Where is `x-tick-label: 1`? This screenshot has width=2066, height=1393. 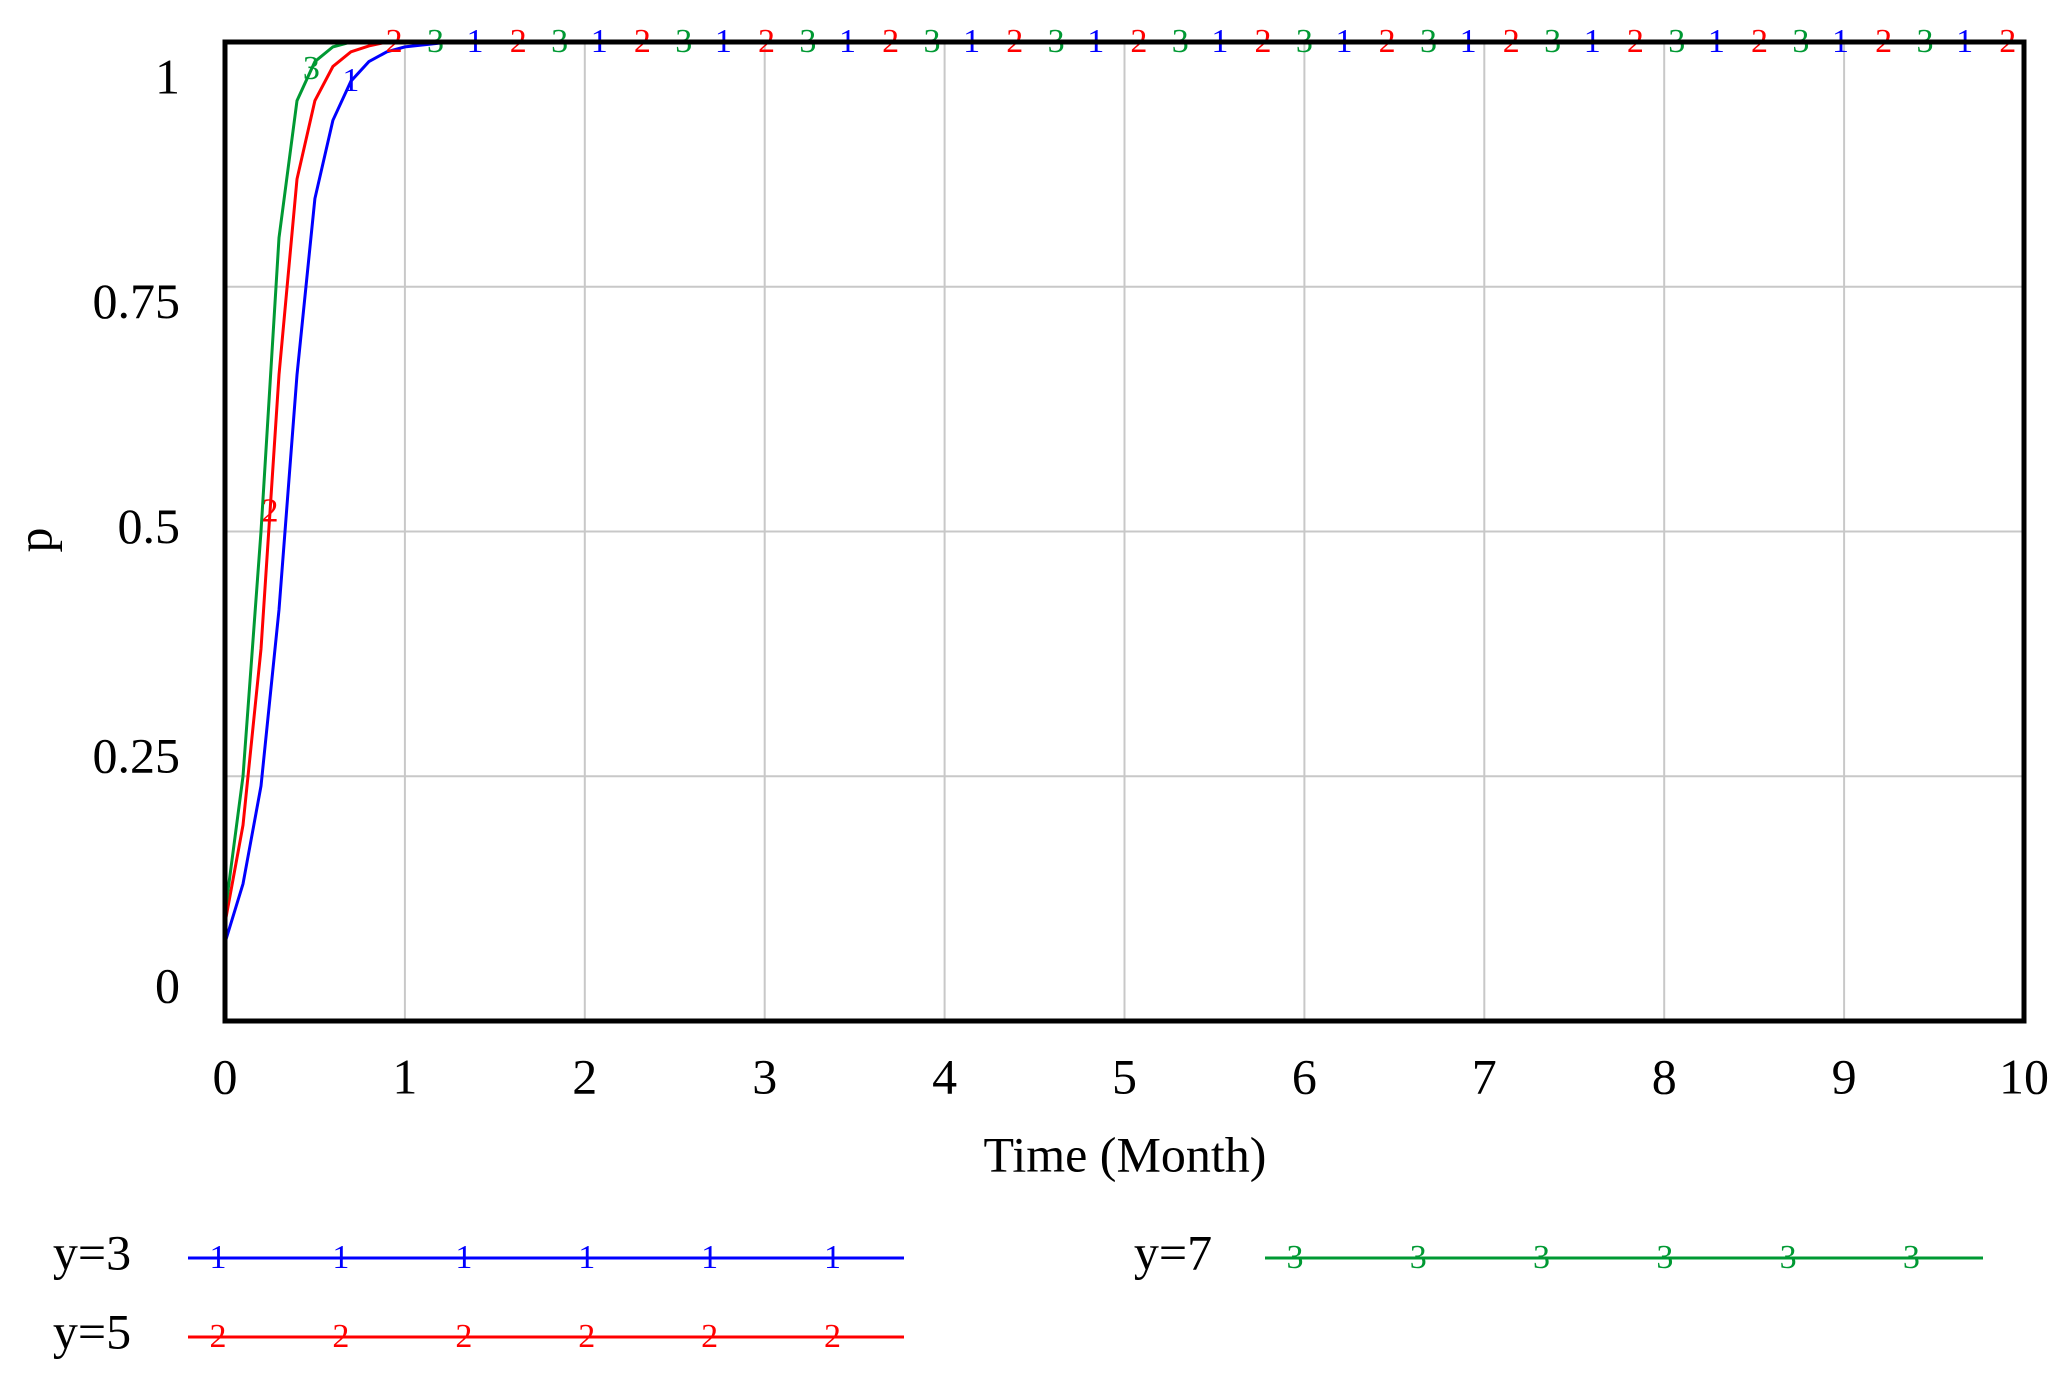 x-tick-label: 1 is located at coordinates (404, 1076).